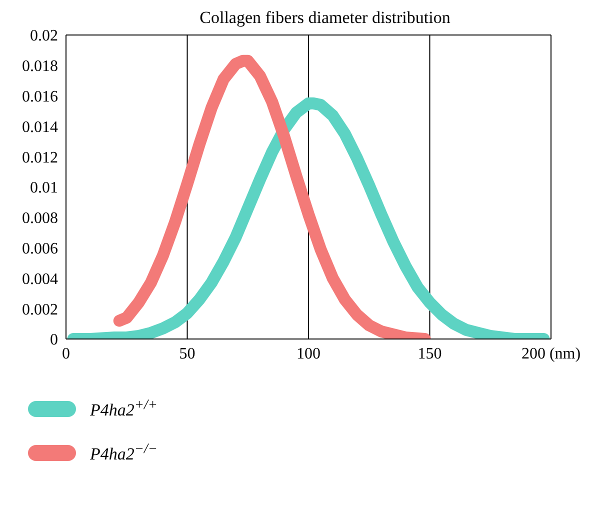 Image resolution: width=600 pixels, height=530 pixels. I want to click on y-tick-label: 0.002, so click(40, 309).